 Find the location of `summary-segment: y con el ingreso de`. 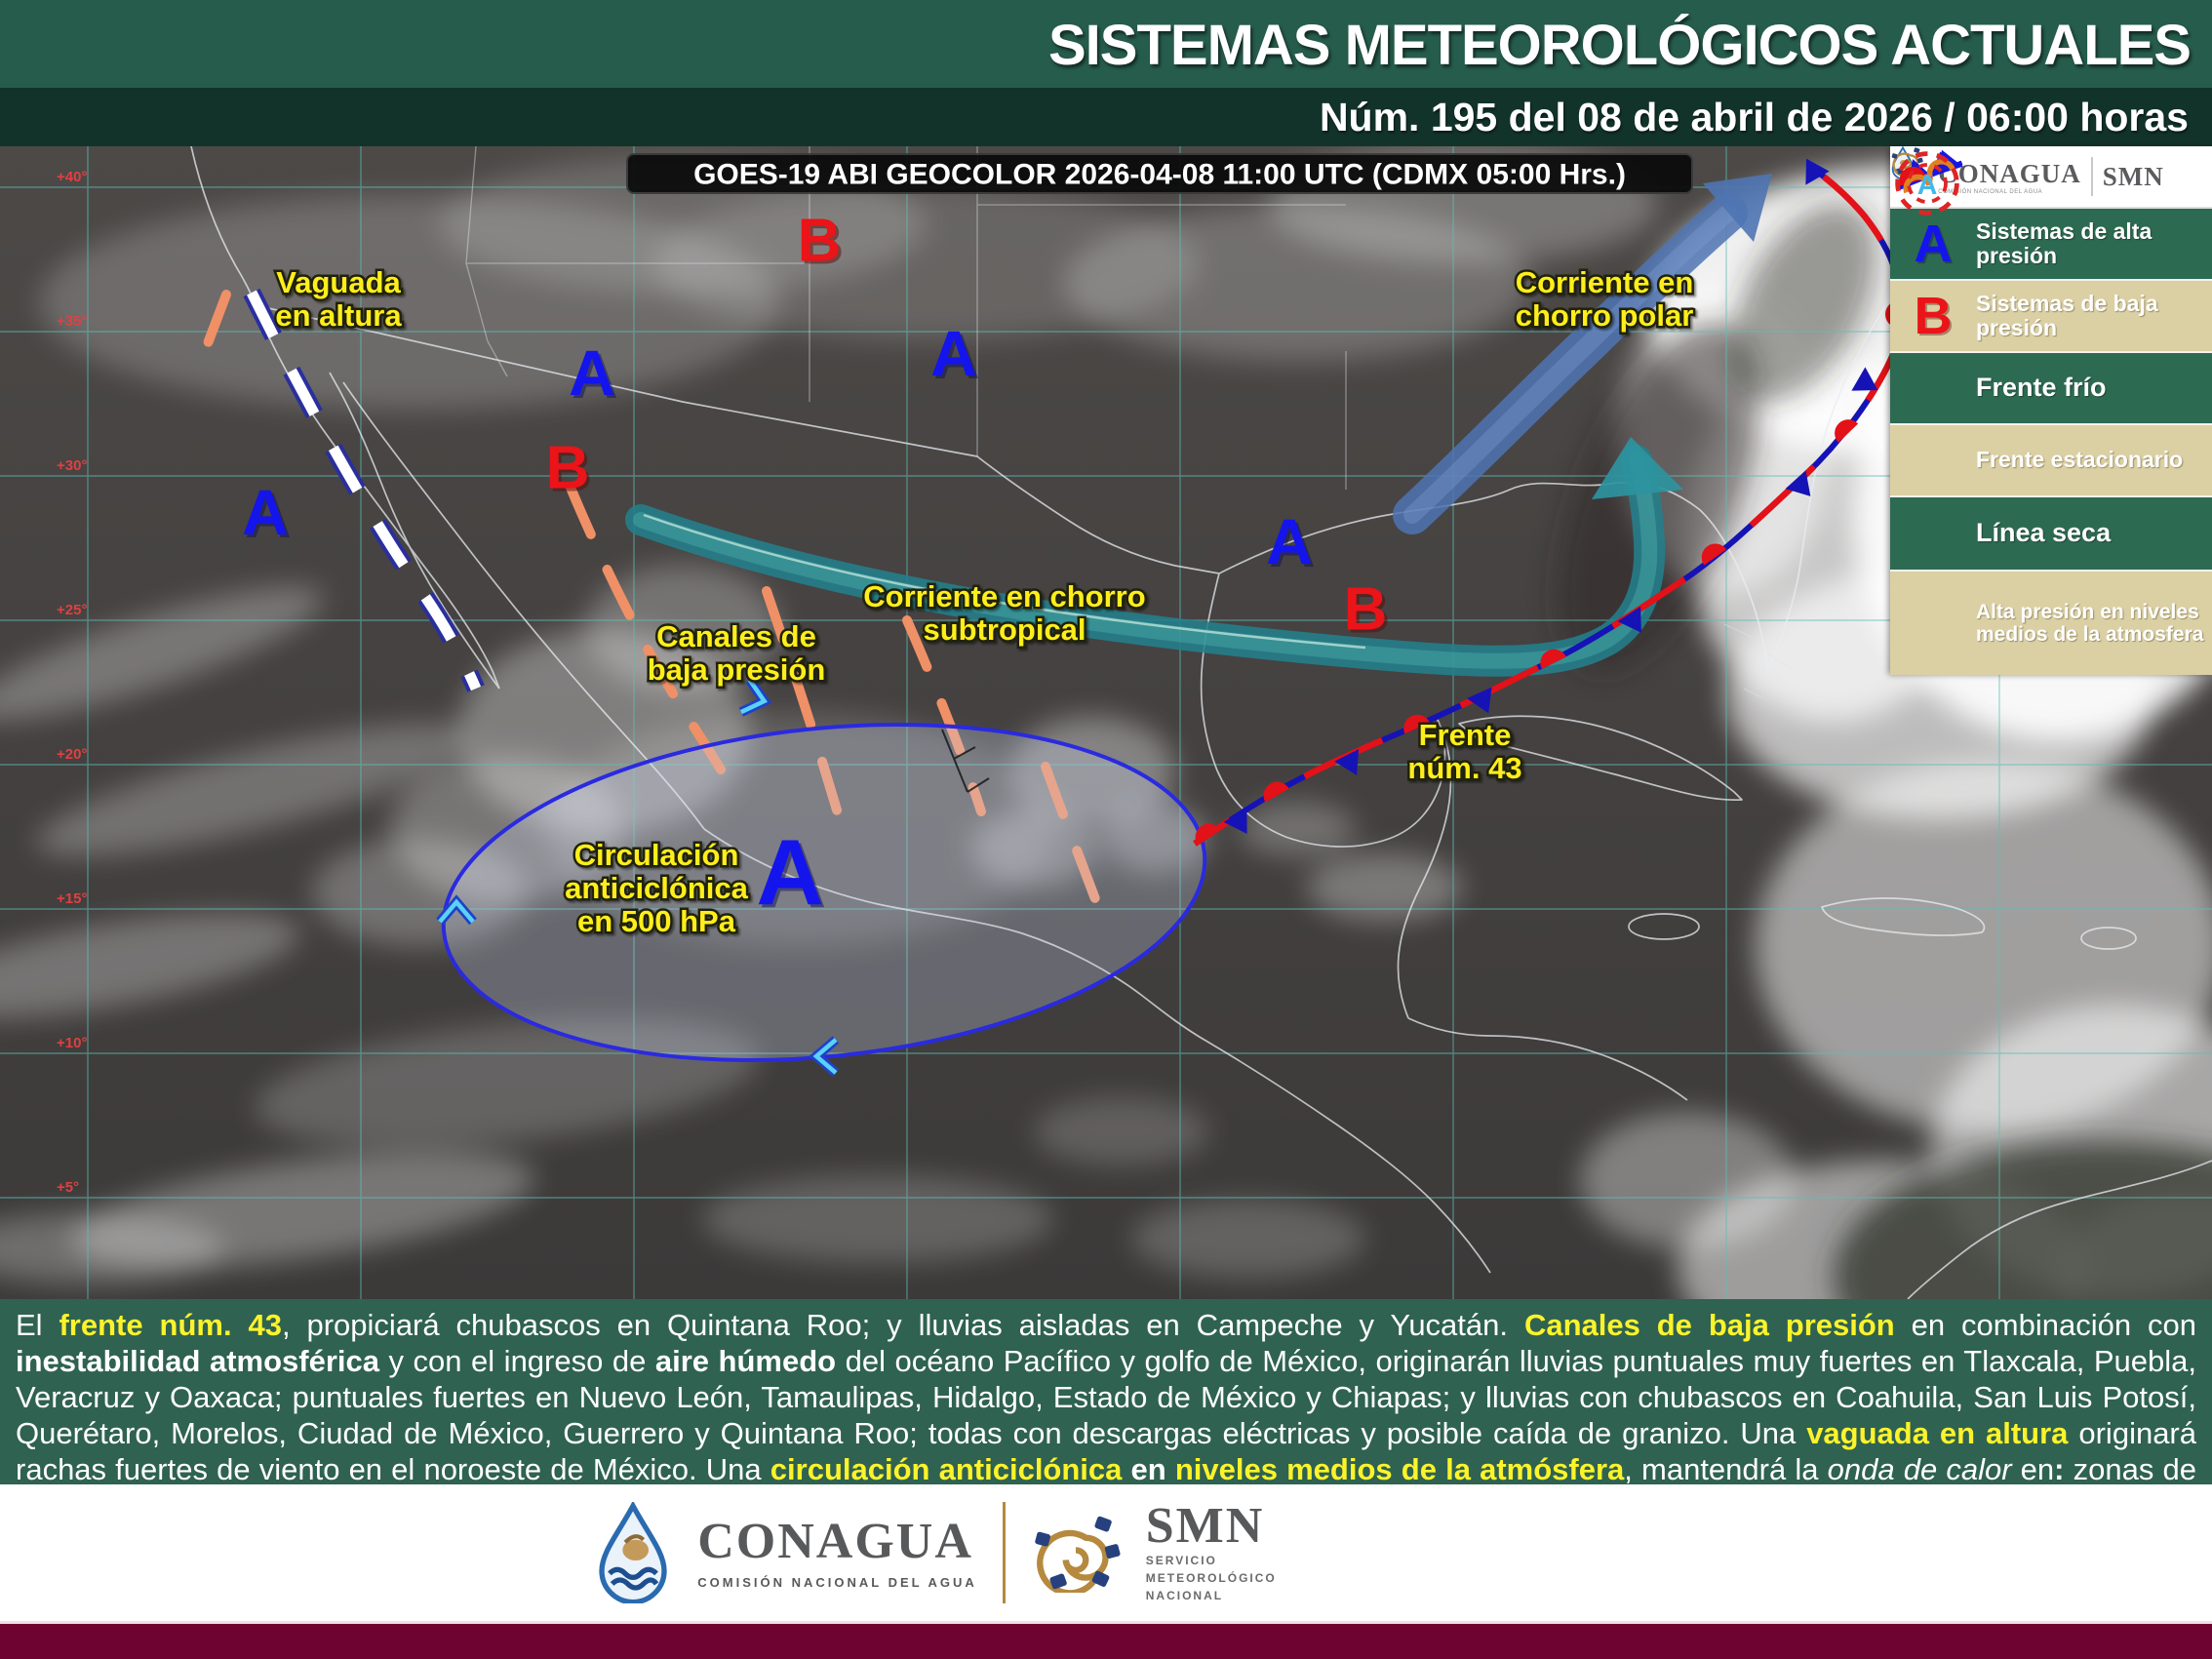

summary-segment: y con el ingreso de is located at coordinates (517, 1361).